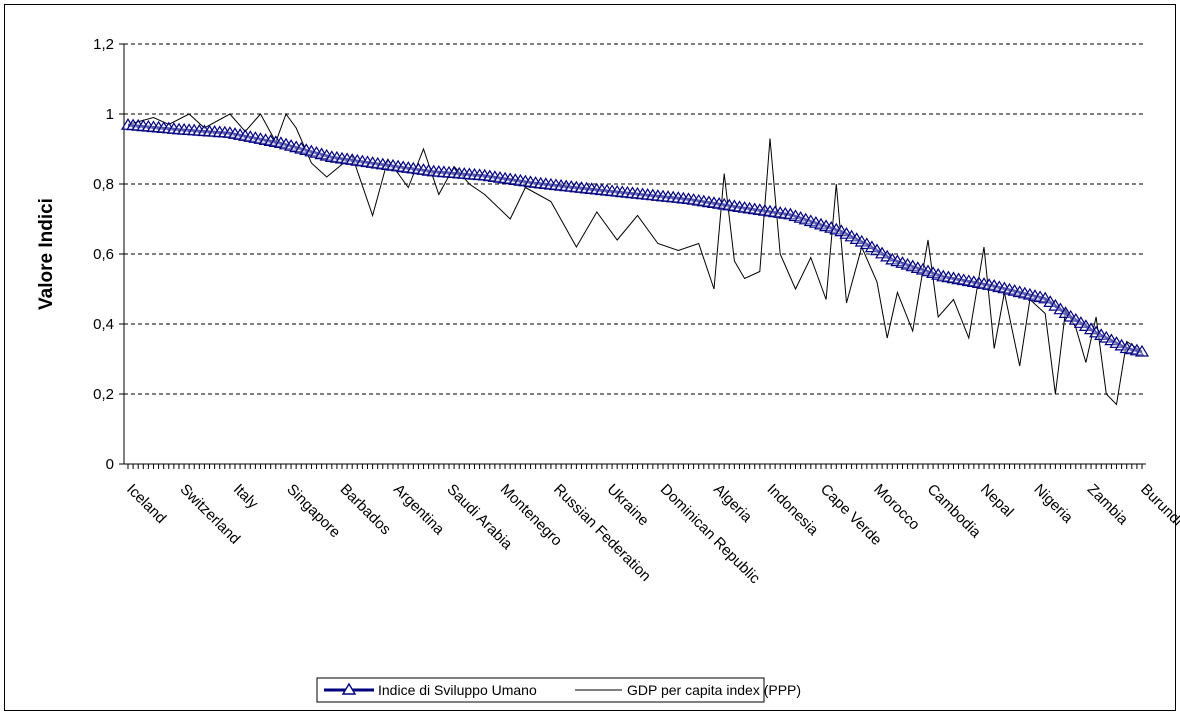  Describe the element at coordinates (246, 497) in the screenshot. I see `x-tick-label: Italy` at that location.